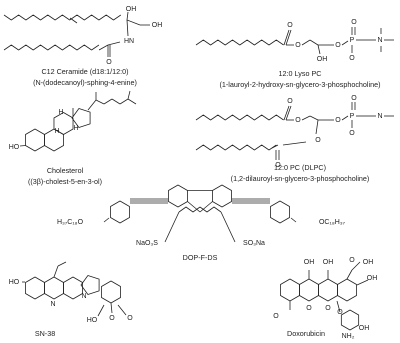  Describe the element at coordinates (70, 222) in the screenshot. I see `atom-label: H₃₇C₁₈O` at that location.